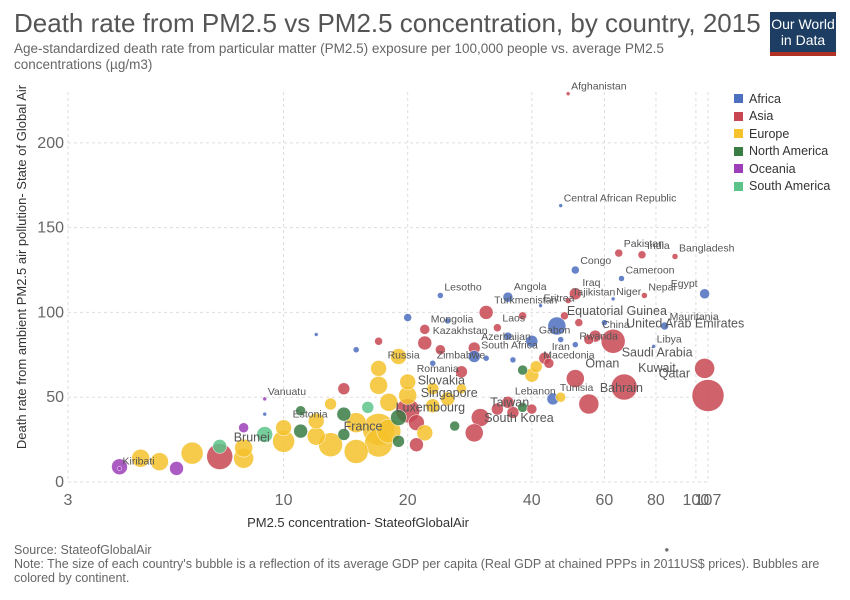  I want to click on point-label-russia: Russia, so click(404, 355).